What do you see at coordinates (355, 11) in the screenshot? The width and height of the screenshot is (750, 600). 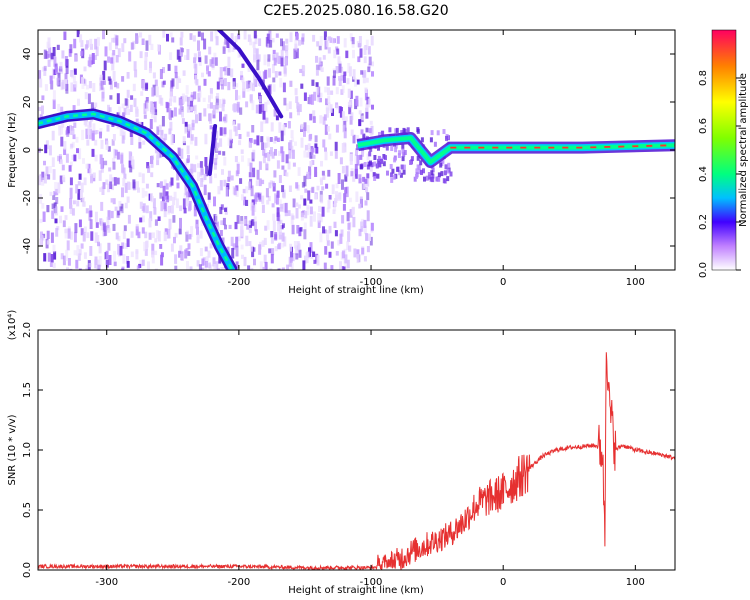 I see `chart-title: C2E5.2025.080.16.58.G20` at bounding box center [355, 11].